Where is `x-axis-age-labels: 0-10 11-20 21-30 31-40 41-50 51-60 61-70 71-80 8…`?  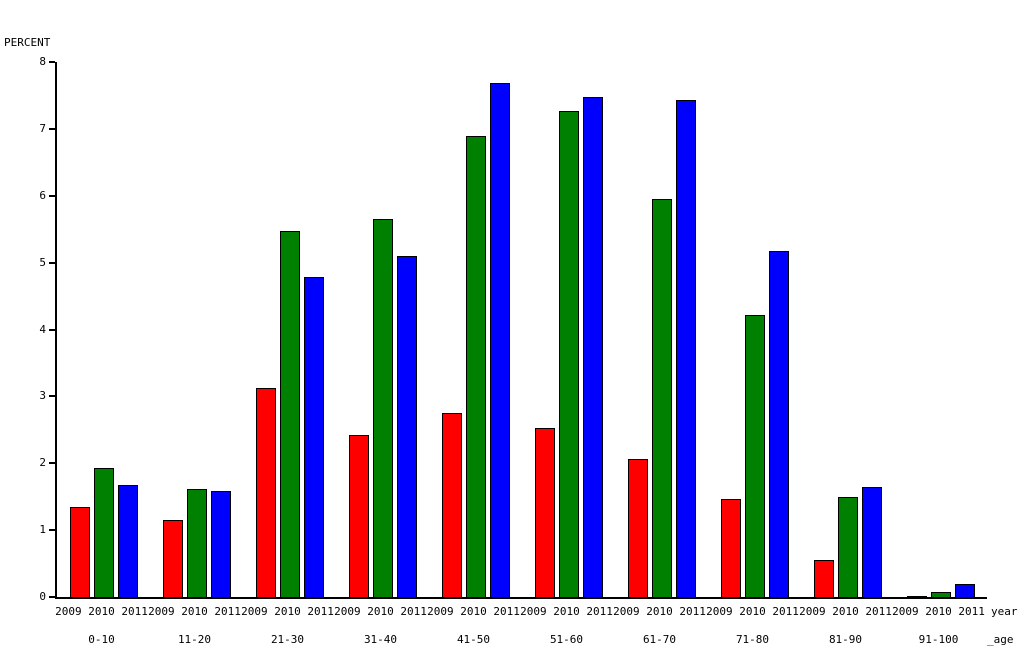 x-axis-age-labels: 0-10 11-20 21-30 31-40 41-50 51-60 61-70 71-80 8… is located at coordinates (520, 639).